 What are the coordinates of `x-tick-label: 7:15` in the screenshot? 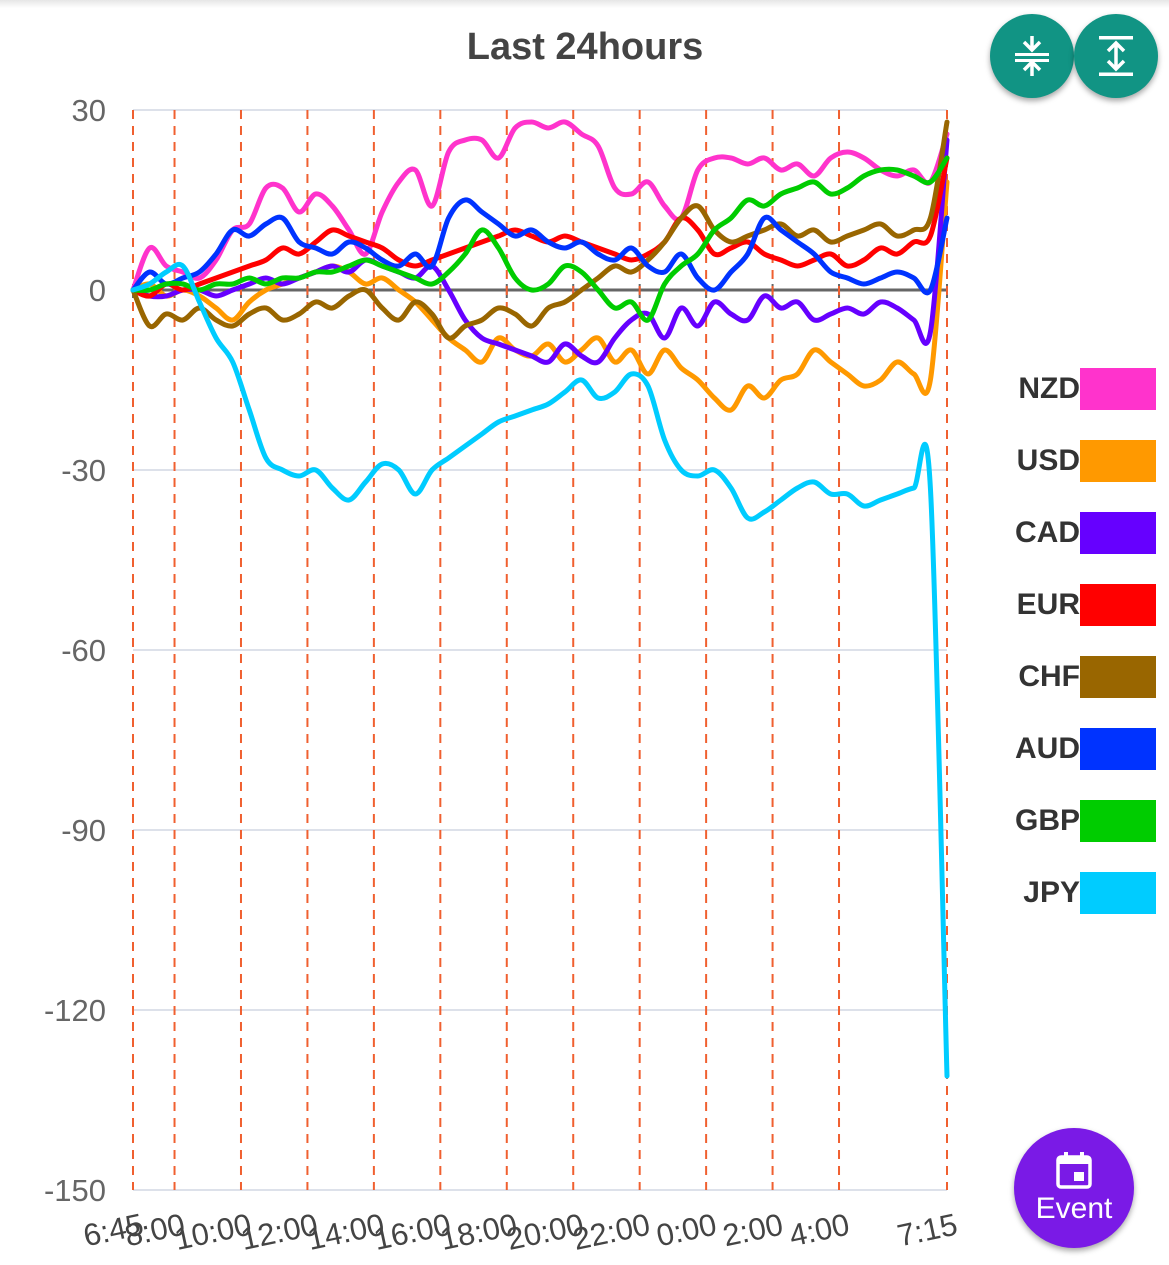 It's located at (927, 1230).